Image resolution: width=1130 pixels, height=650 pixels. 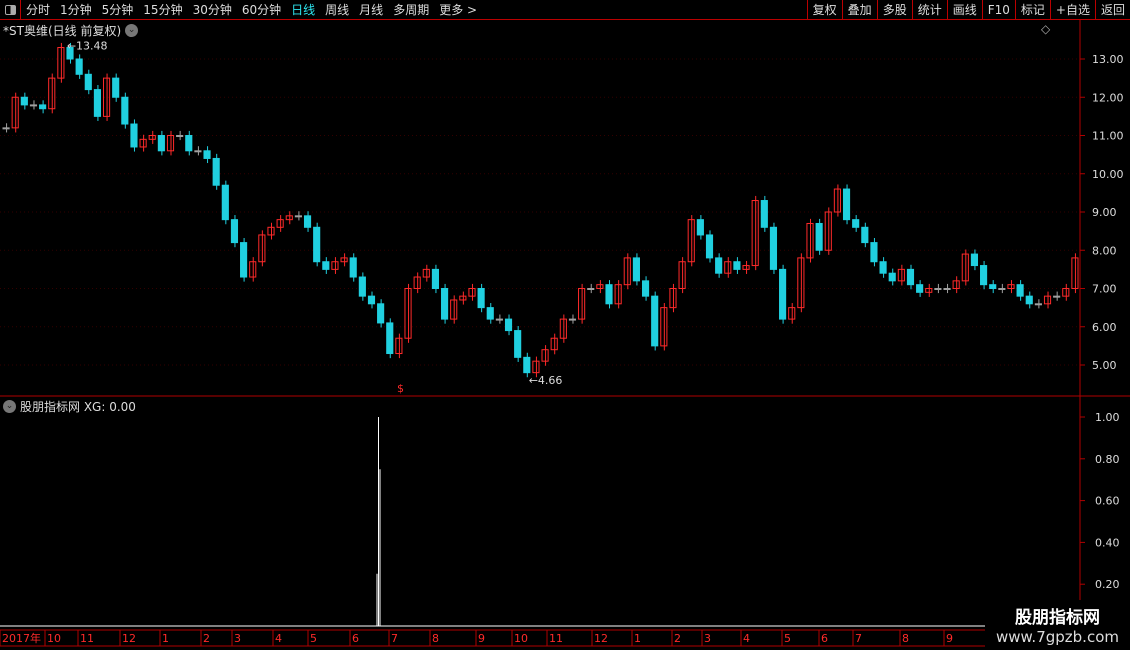 What do you see at coordinates (76, 9) in the screenshot?
I see `period-tab-1: 1分钟` at bounding box center [76, 9].